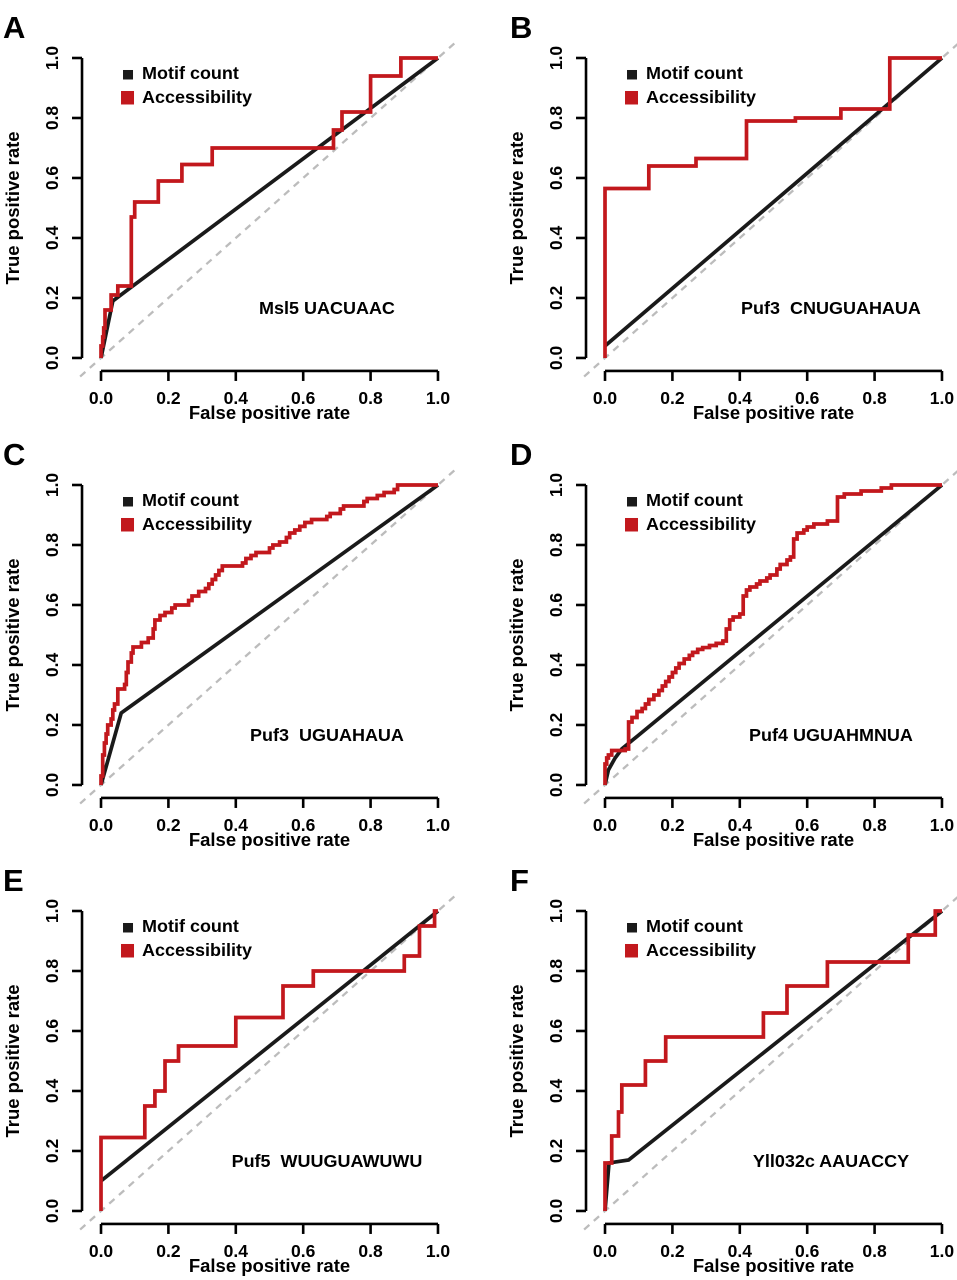 The height and width of the screenshot is (1280, 957). What do you see at coordinates (556, 358) in the screenshot?
I see `y-tick-label: 0.0` at bounding box center [556, 358].